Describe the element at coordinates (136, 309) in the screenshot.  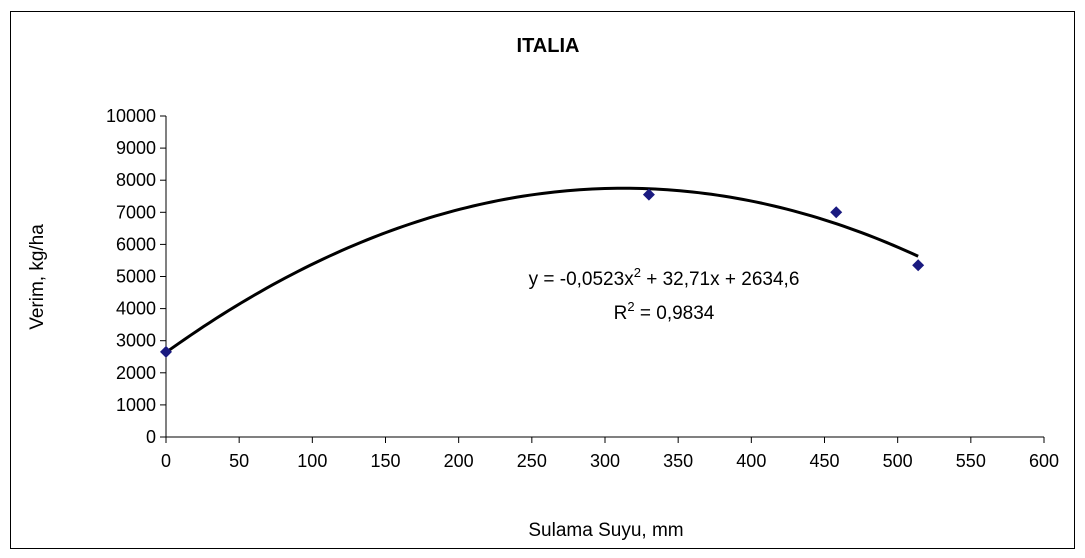
I see `y-tick-label: 4000` at that location.